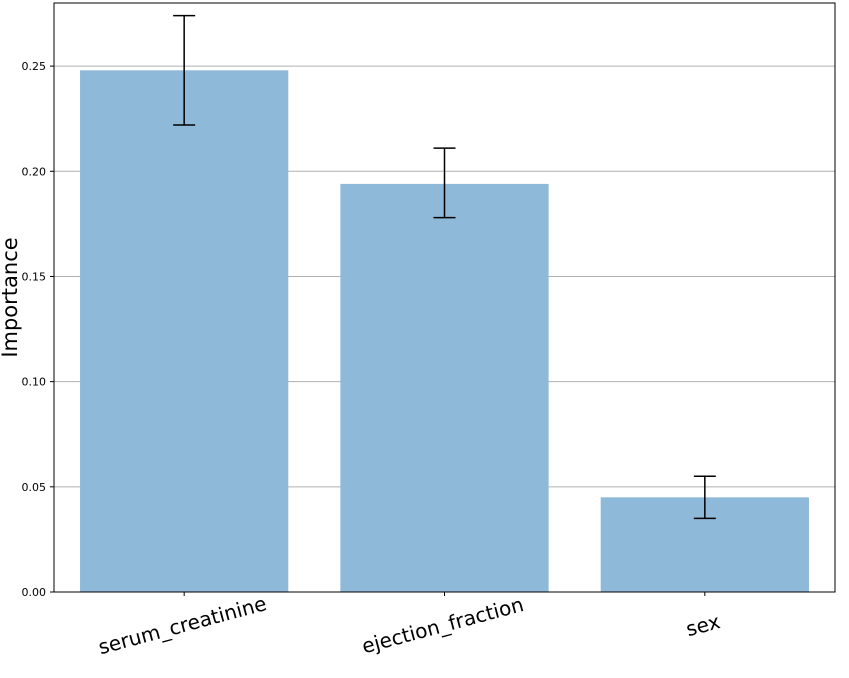 This screenshot has width=849, height=678. What do you see at coordinates (442, 625) in the screenshot?
I see `x-tick-label: ejection_fraction` at bounding box center [442, 625].